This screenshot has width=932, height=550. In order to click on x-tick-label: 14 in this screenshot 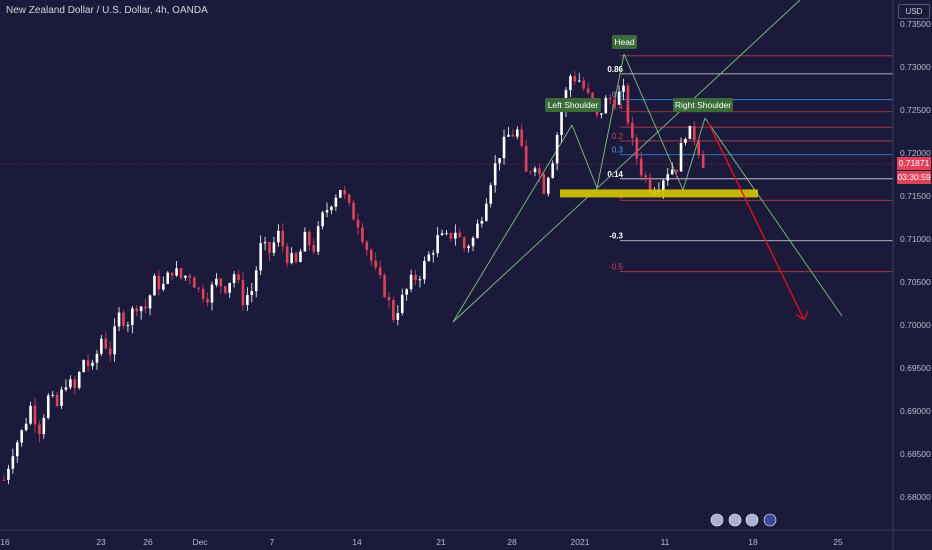, I will do `click(357, 542)`.